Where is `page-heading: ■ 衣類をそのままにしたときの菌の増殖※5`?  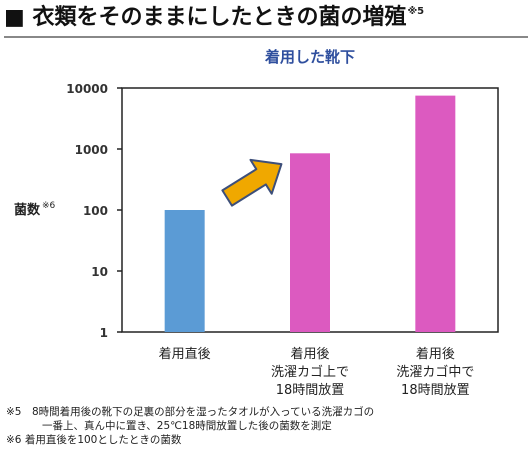 page-heading: ■ 衣類をそのままにしたときの菌の増殖※5 is located at coordinates (266, 20).